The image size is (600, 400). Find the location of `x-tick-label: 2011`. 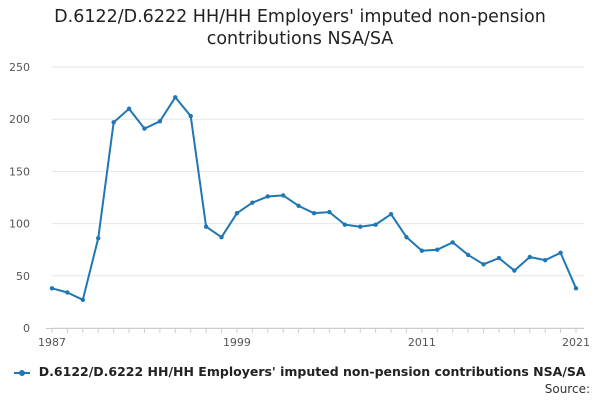

x-tick-label: 2011 is located at coordinates (422, 342).